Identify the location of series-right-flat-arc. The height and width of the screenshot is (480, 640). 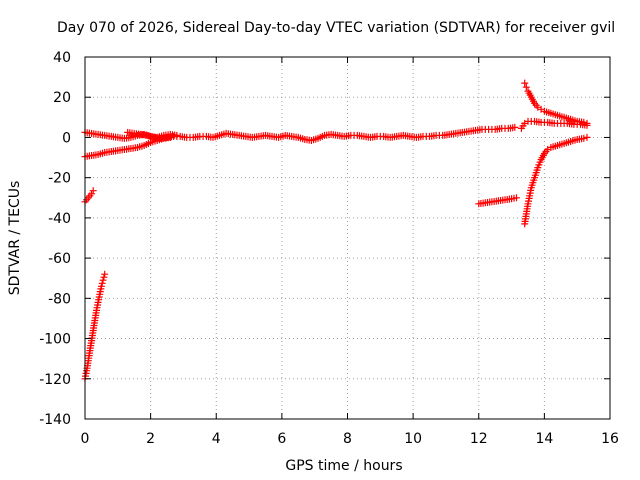
(554, 124).